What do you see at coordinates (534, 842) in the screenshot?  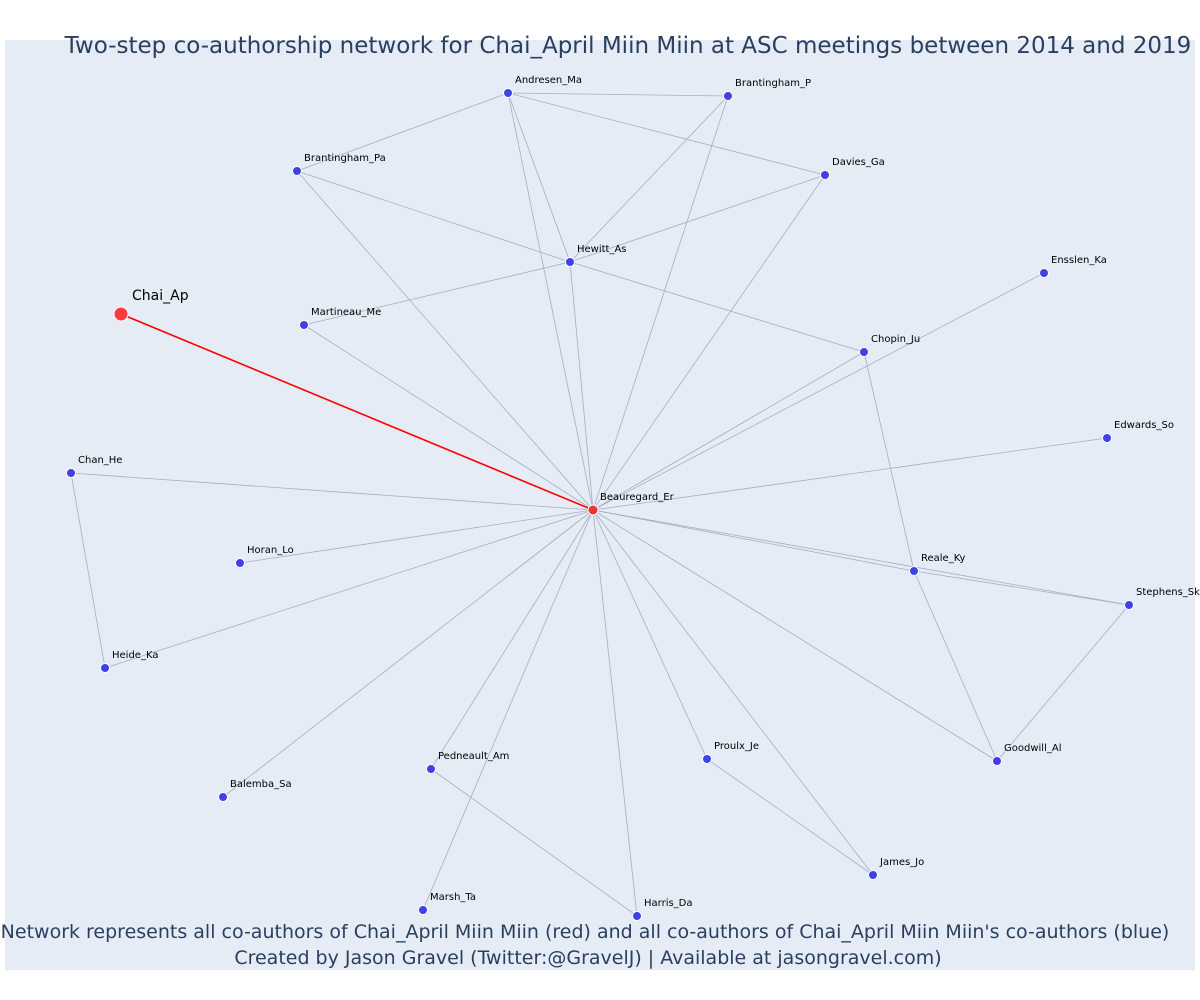 I see `edge-pedneault-am-harris-da` at bounding box center [534, 842].